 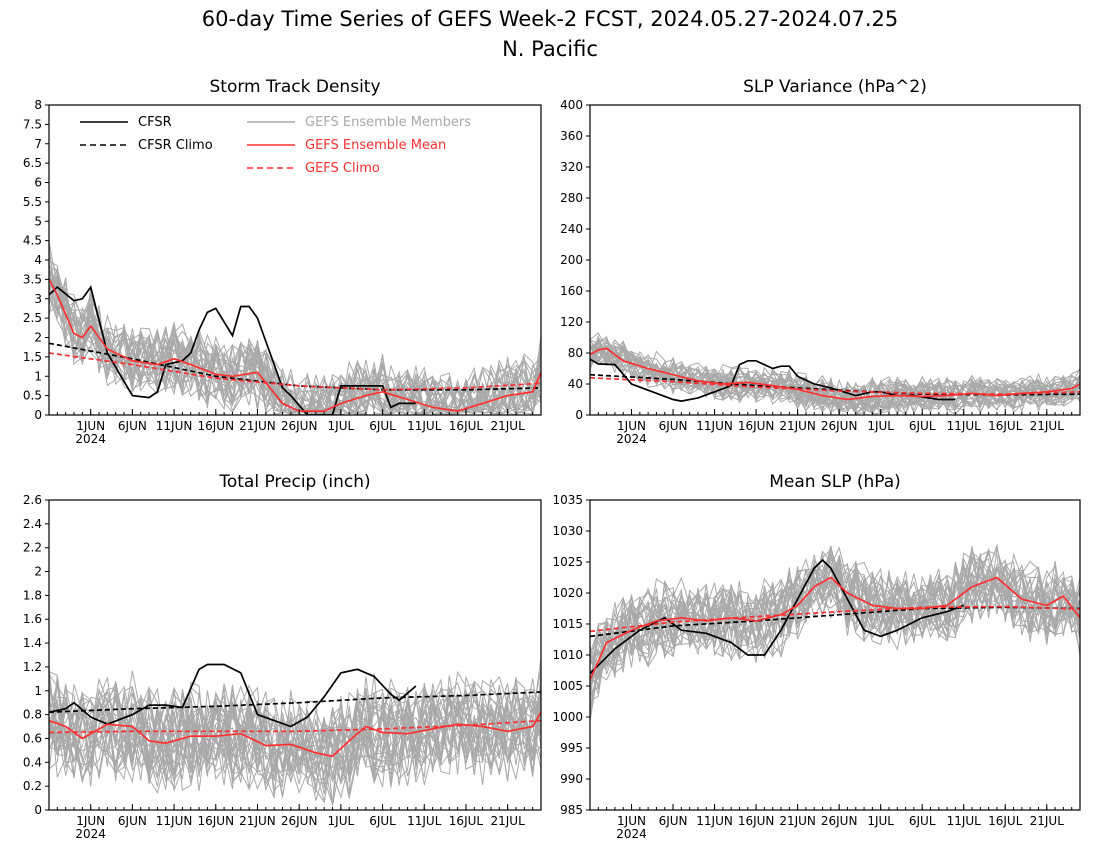 What do you see at coordinates (567, 593) in the screenshot?
I see `y-tick-label: 1020` at bounding box center [567, 593].